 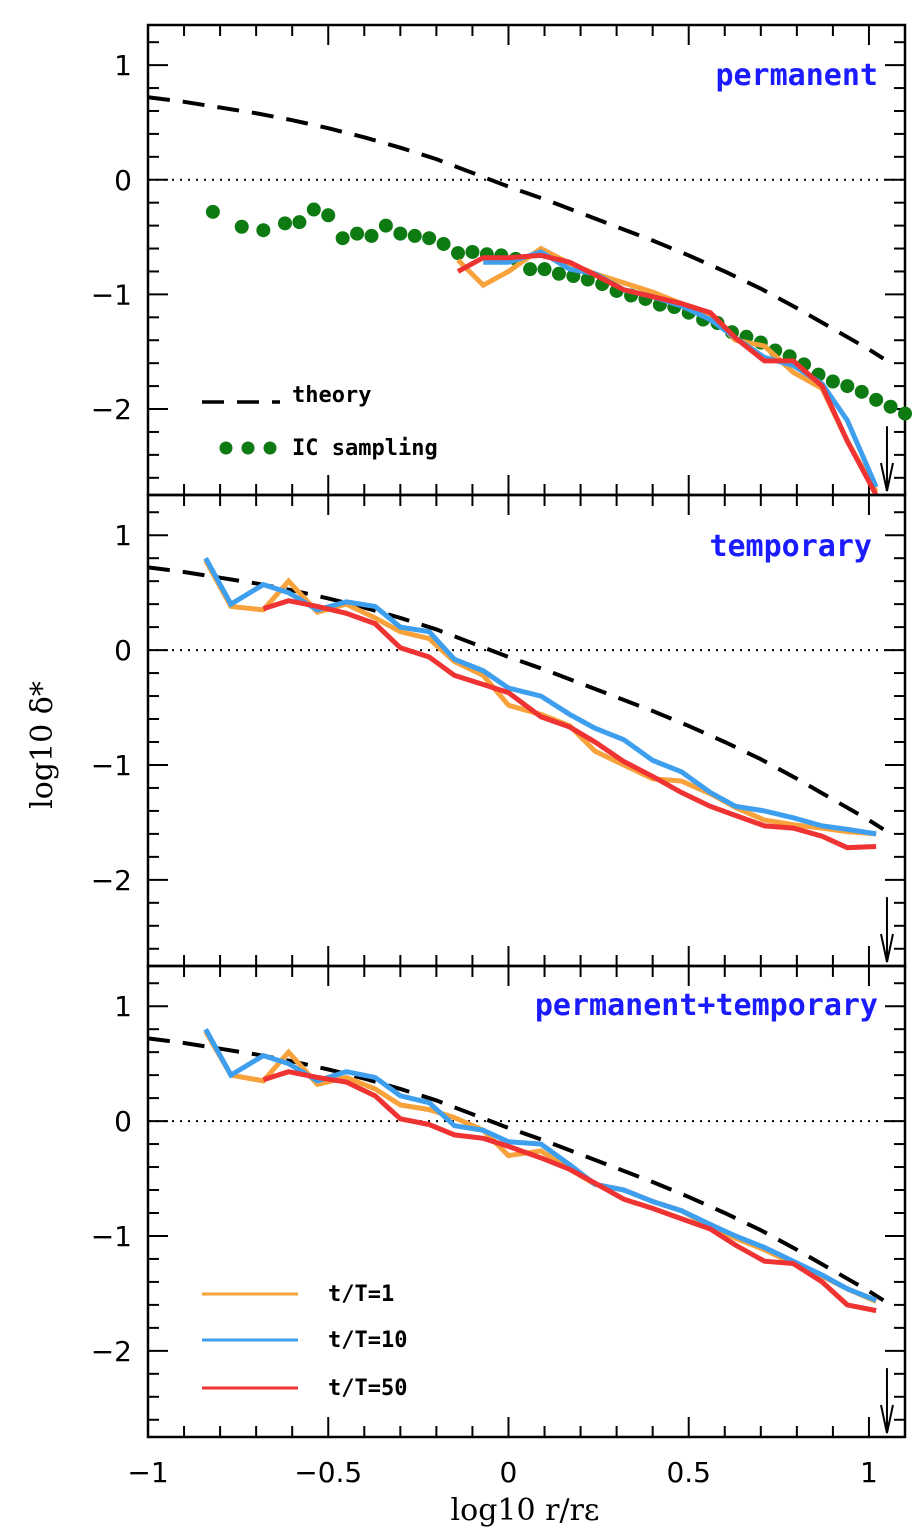 I want to click on panel-label: temporary, so click(x=790, y=546).